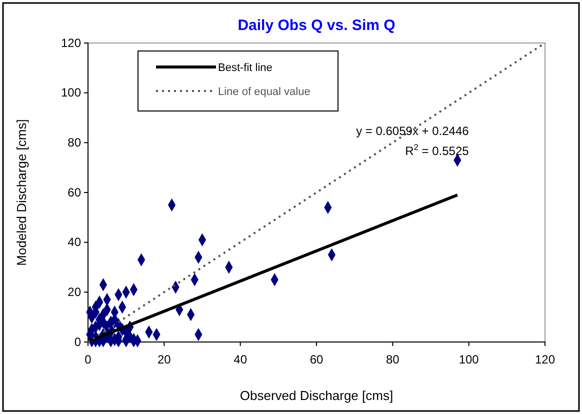 The image size is (582, 414). I want to click on x-tick-label: 120, so click(545, 359).